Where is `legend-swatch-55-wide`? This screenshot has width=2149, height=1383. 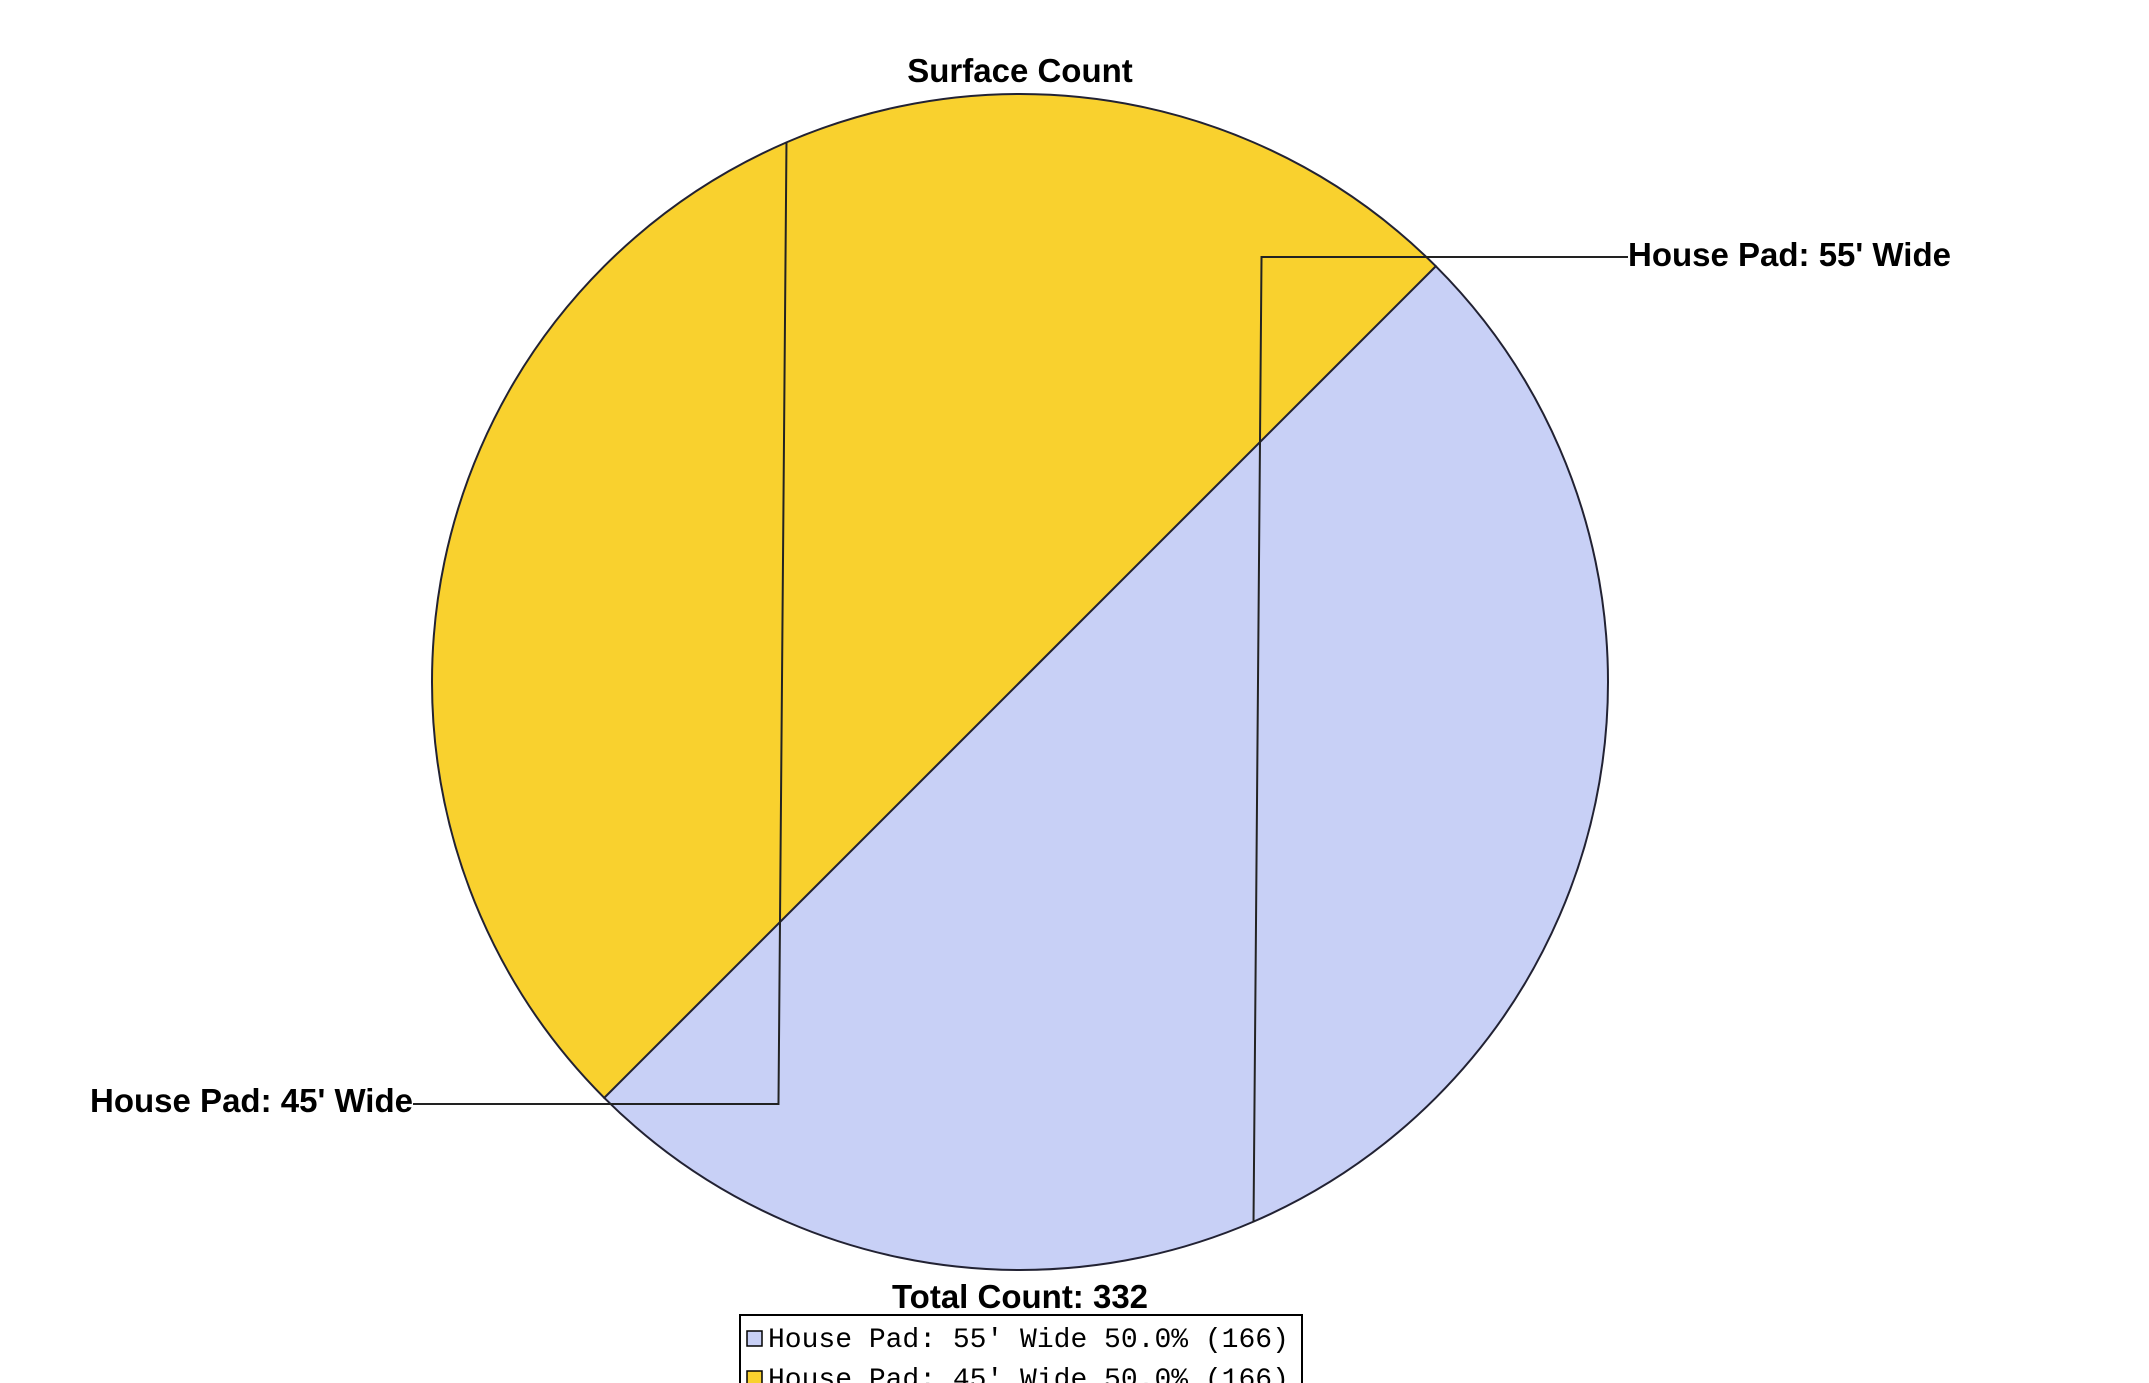
legend-swatch-55-wide is located at coordinates (754, 1338).